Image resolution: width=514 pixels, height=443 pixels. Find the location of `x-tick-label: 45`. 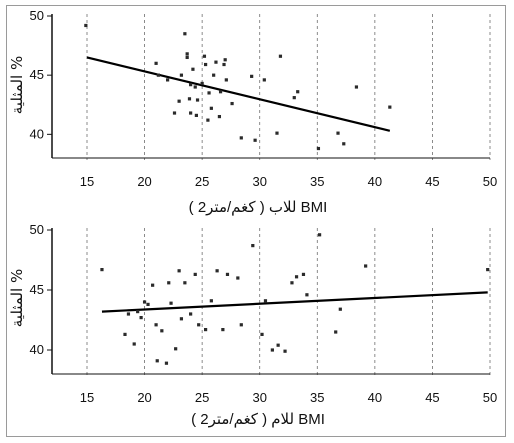

x-tick-label: 45 is located at coordinates (432, 397).